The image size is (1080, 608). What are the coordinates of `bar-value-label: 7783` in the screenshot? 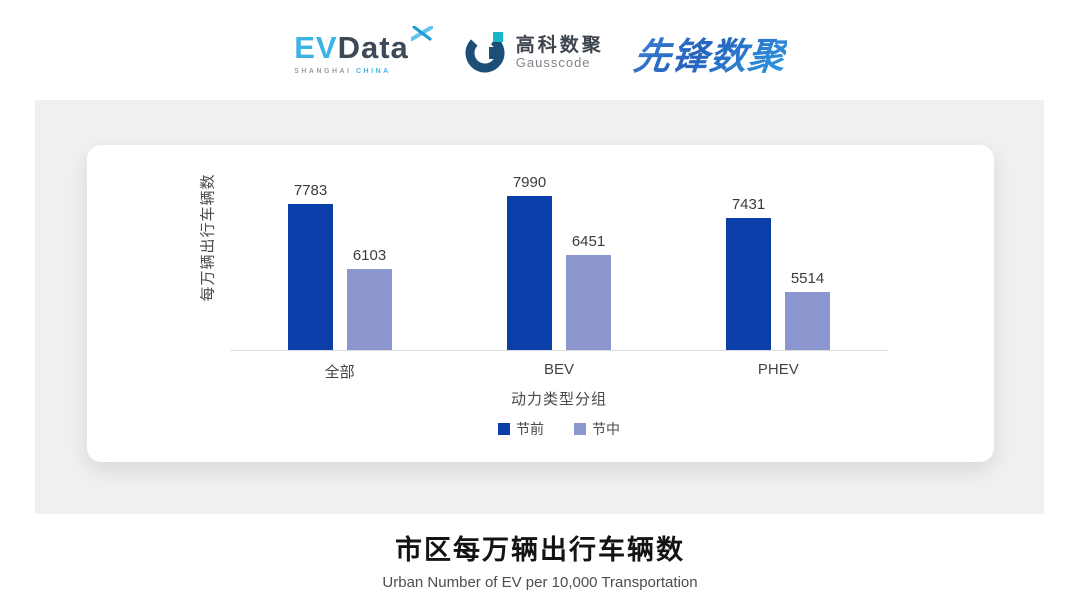 It's located at (310, 190).